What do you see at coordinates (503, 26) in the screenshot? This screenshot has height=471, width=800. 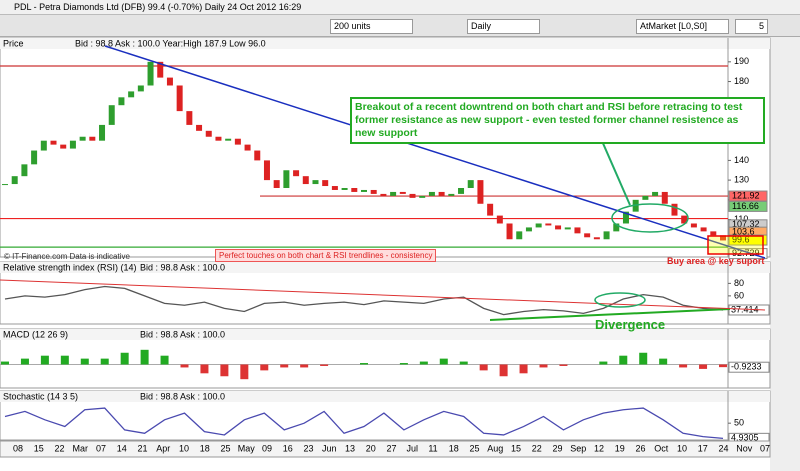 I see `period-select: Daily` at bounding box center [503, 26].